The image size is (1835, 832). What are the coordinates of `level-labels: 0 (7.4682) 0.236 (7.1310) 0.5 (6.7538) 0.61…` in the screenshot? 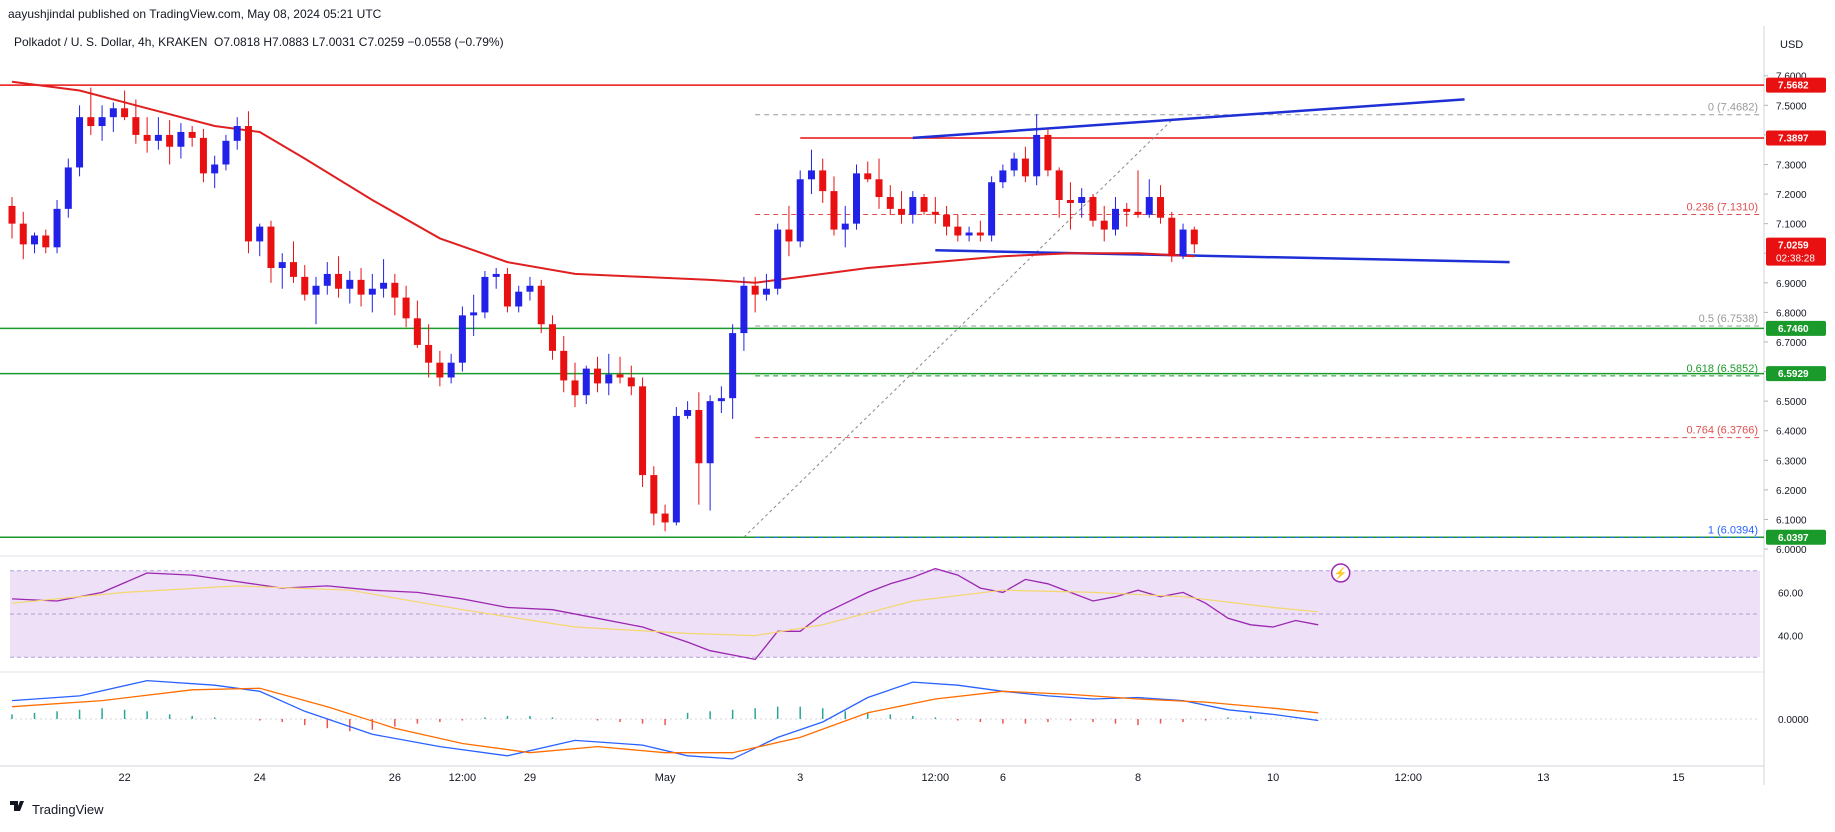 It's located at (1544, 342).